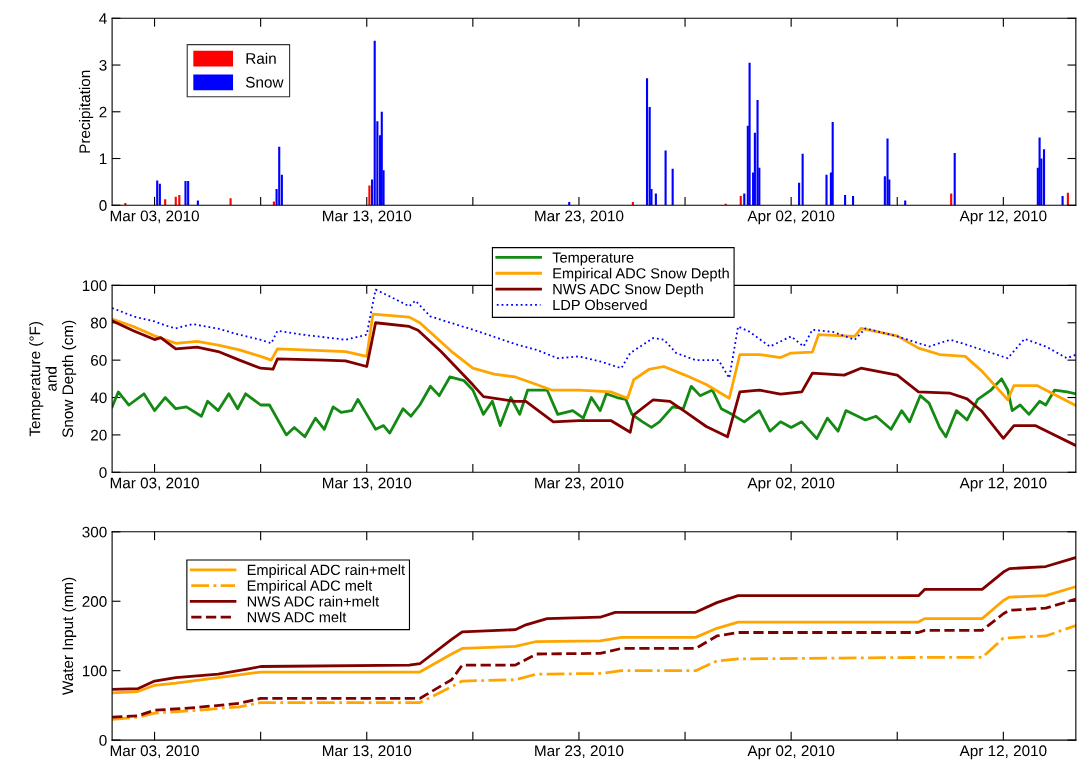 This screenshot has width=1078, height=763. What do you see at coordinates (326, 571) in the screenshot?
I see `legend-label: Empirical ADC rain+melt` at bounding box center [326, 571].